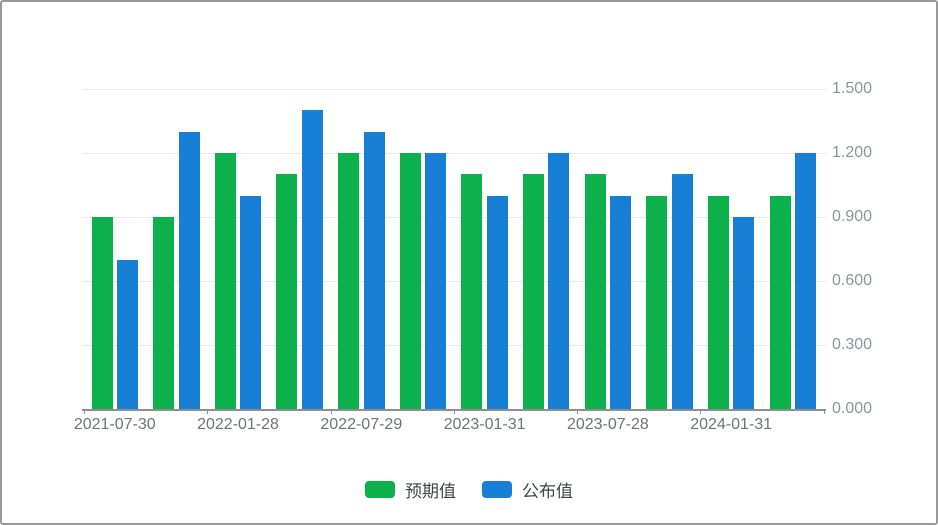 Image resolution: width=938 pixels, height=525 pixels. What do you see at coordinates (852, 153) in the screenshot?
I see `y-axis-label: 1.200` at bounding box center [852, 153].